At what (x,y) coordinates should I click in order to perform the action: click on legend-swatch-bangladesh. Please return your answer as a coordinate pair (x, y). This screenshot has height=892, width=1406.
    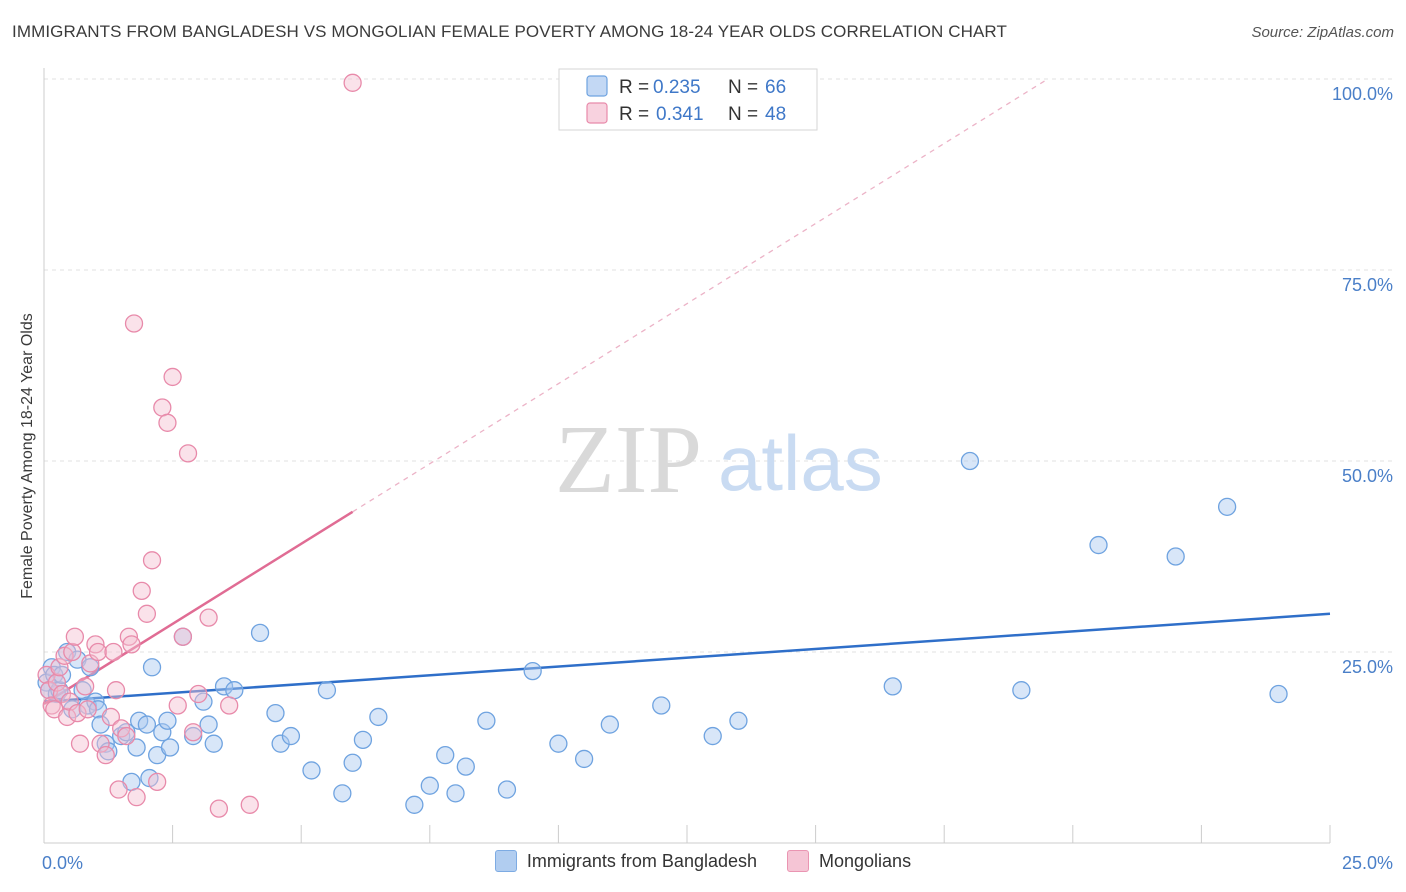
    Looking at the image, I should click on (597, 86).